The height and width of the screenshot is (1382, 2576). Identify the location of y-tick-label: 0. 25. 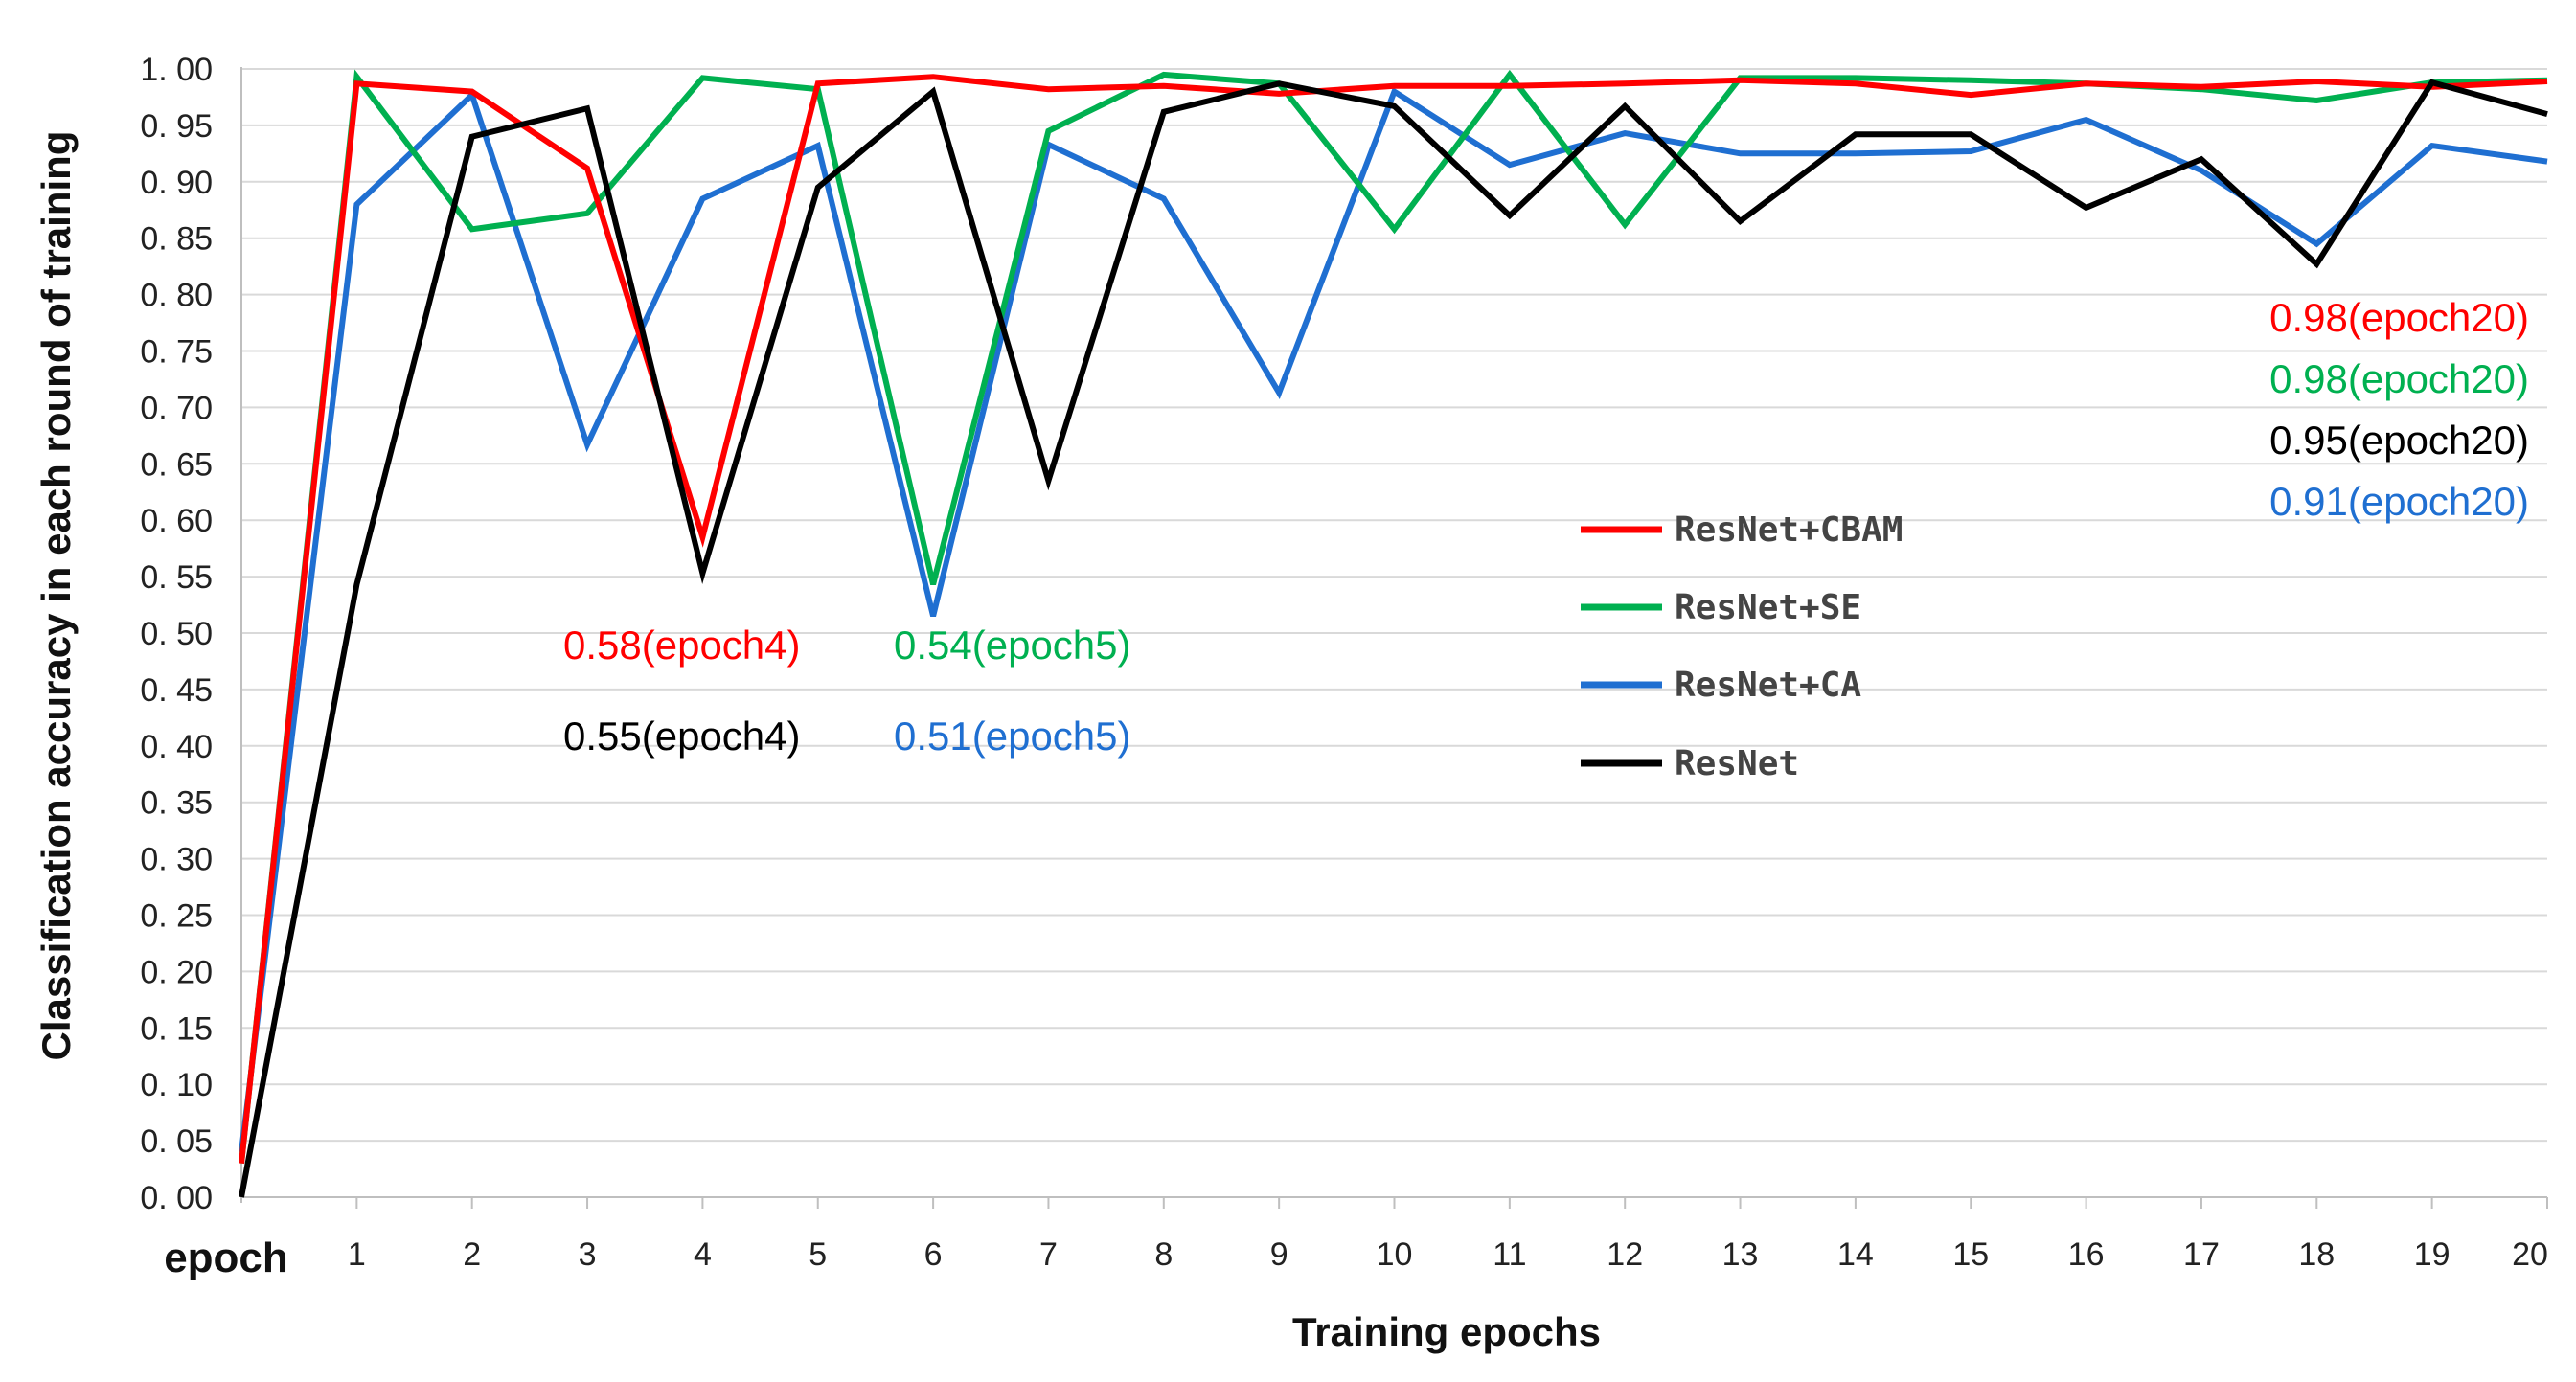
(176, 916).